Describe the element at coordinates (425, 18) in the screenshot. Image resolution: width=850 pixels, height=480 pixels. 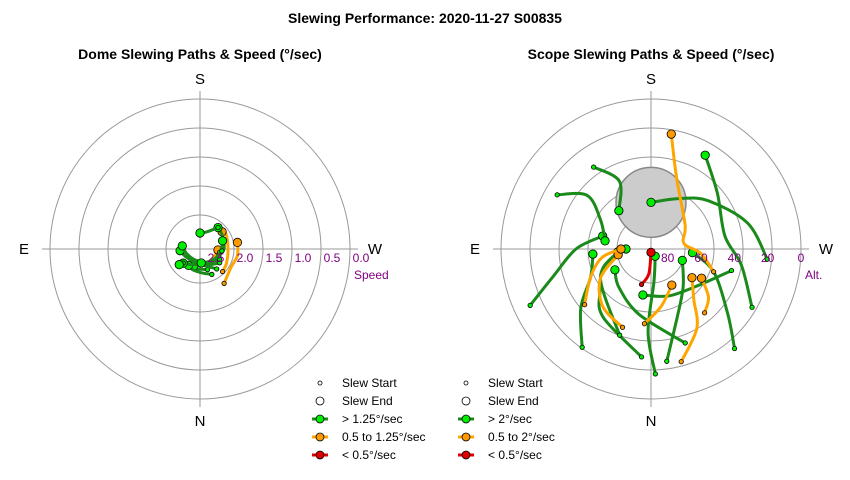
I see `figure-title: Slewing Performance: 2020-11-27 S00835` at that location.